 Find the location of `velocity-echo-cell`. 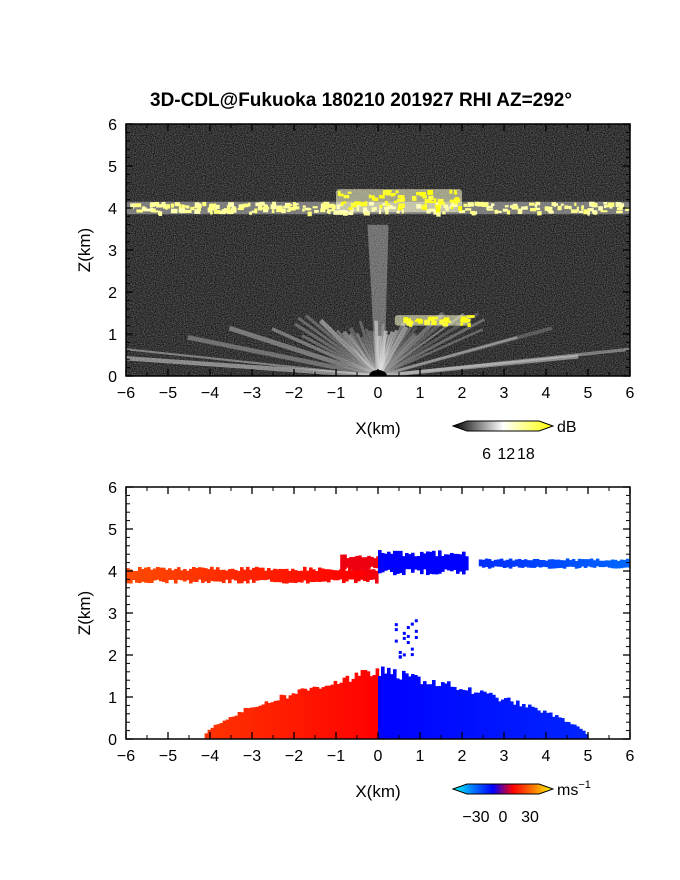

velocity-echo-cell is located at coordinates (404, 655).